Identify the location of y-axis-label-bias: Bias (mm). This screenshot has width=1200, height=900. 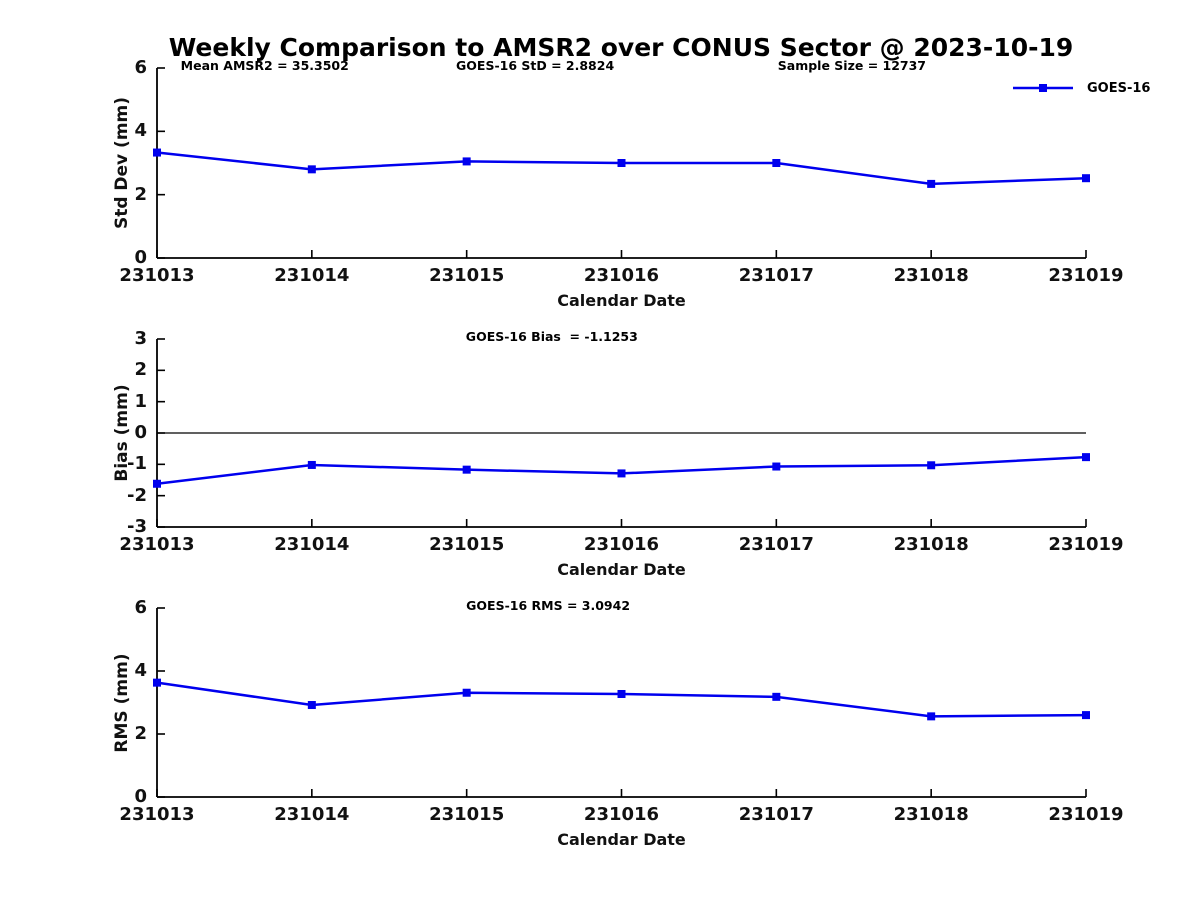
(122, 433).